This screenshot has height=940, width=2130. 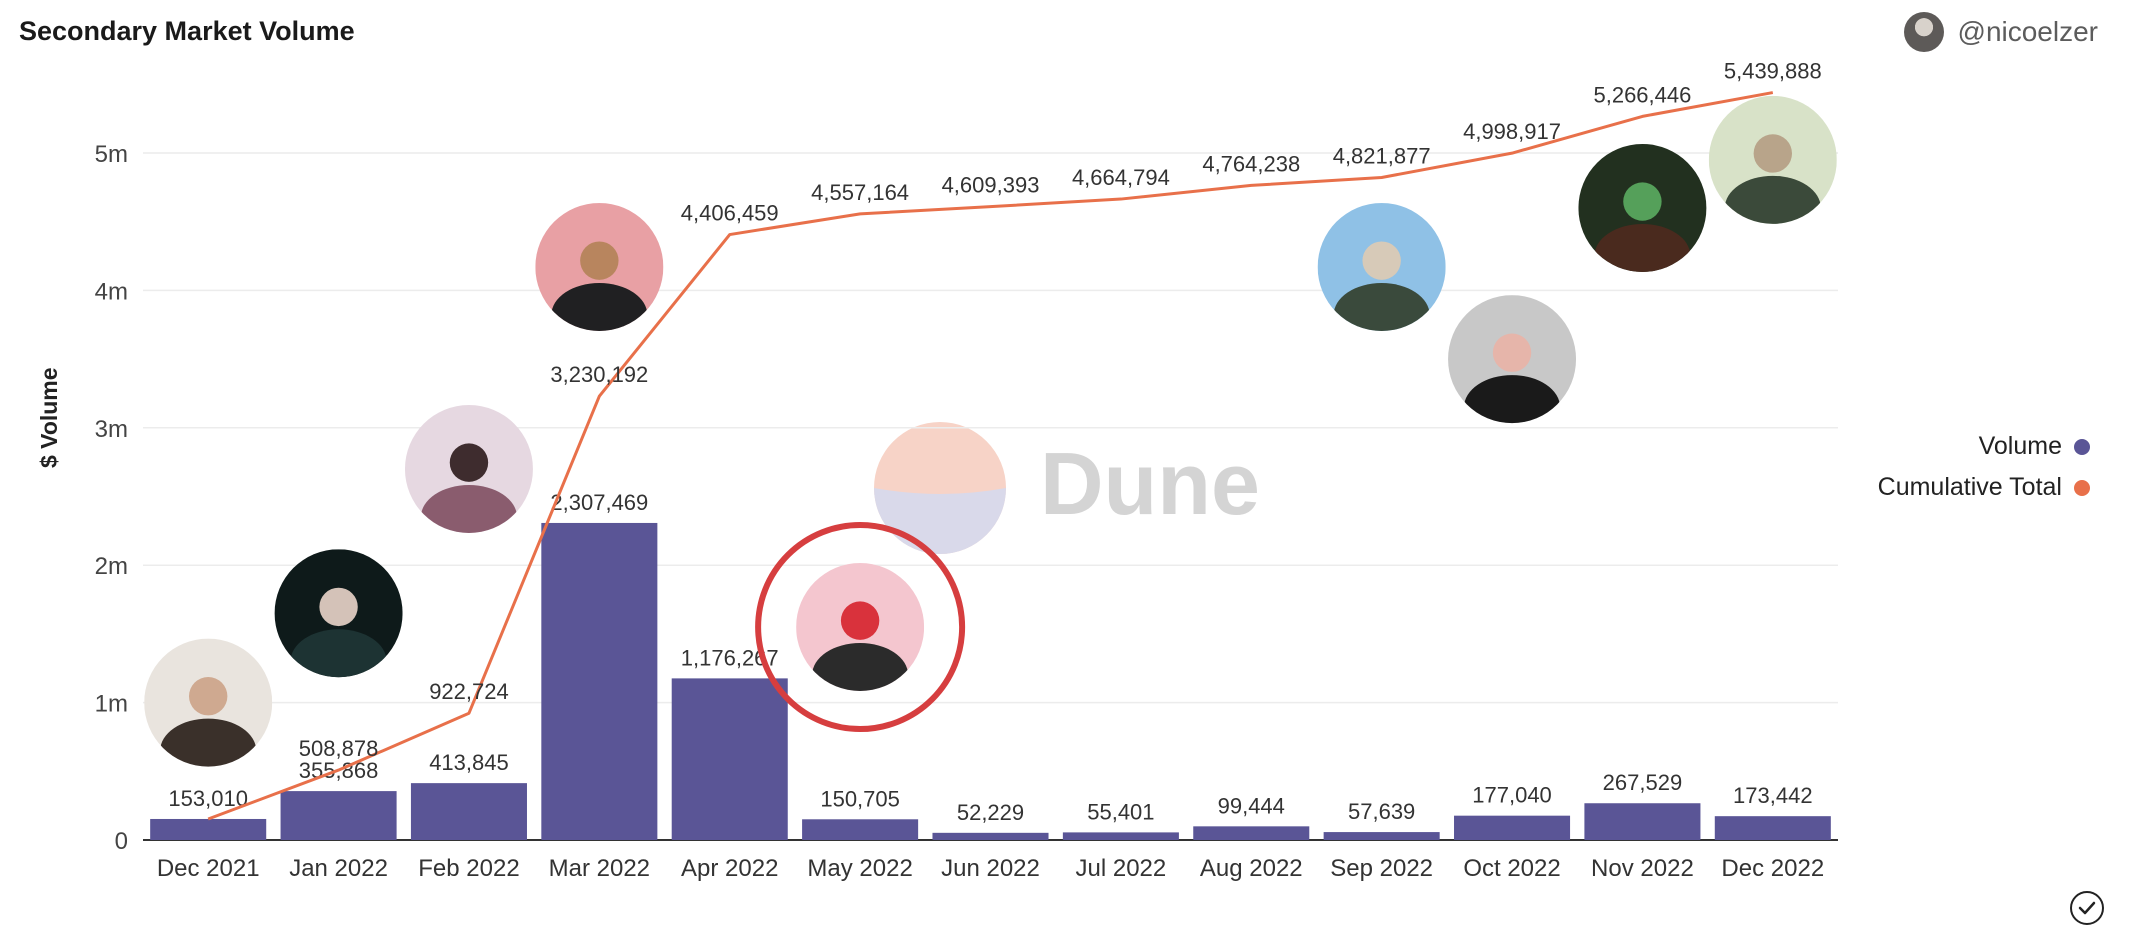 I want to click on cumulative-value-label: 5,266,446, so click(x=1642, y=94).